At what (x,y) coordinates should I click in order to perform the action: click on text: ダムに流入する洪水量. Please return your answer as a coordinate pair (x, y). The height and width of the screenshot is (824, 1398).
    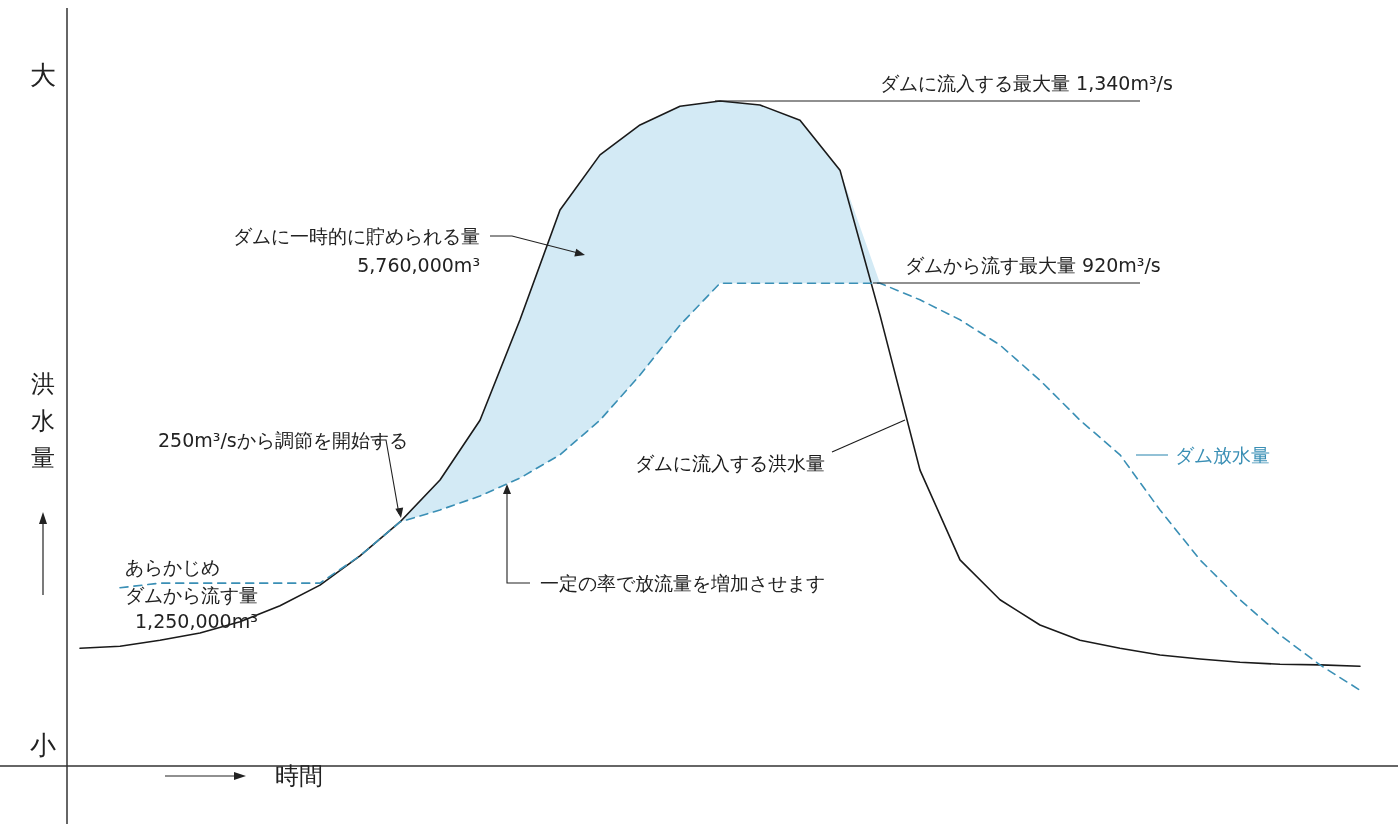
    Looking at the image, I should click on (730, 463).